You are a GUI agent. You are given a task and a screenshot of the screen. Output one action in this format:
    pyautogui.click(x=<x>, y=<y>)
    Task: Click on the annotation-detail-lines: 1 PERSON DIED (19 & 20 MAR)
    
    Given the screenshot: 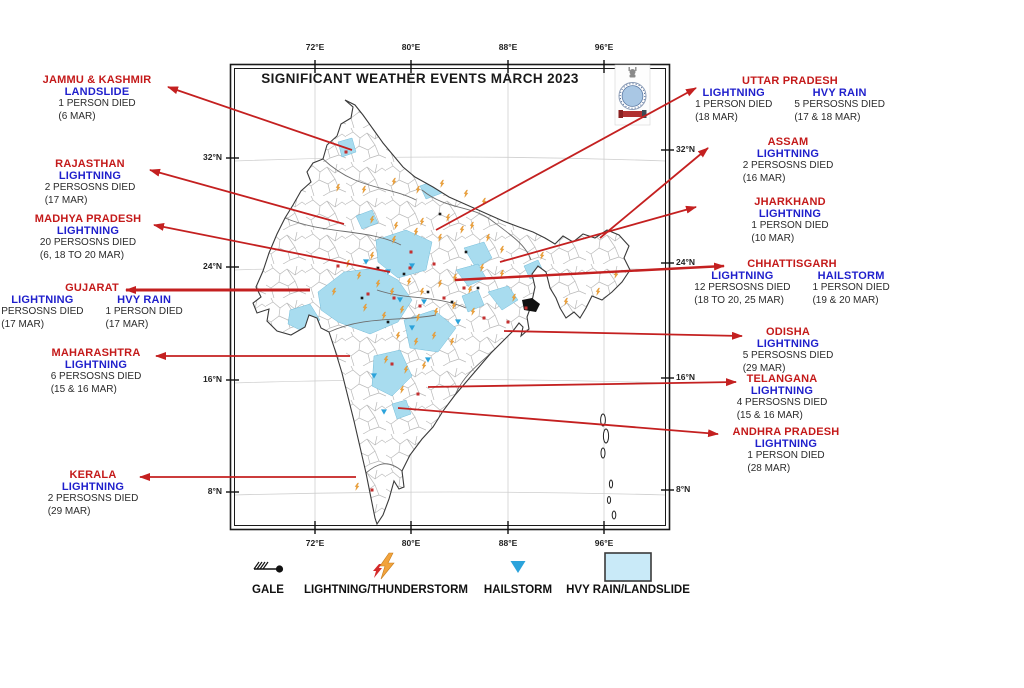 What is the action you would take?
    pyautogui.click(x=850, y=294)
    